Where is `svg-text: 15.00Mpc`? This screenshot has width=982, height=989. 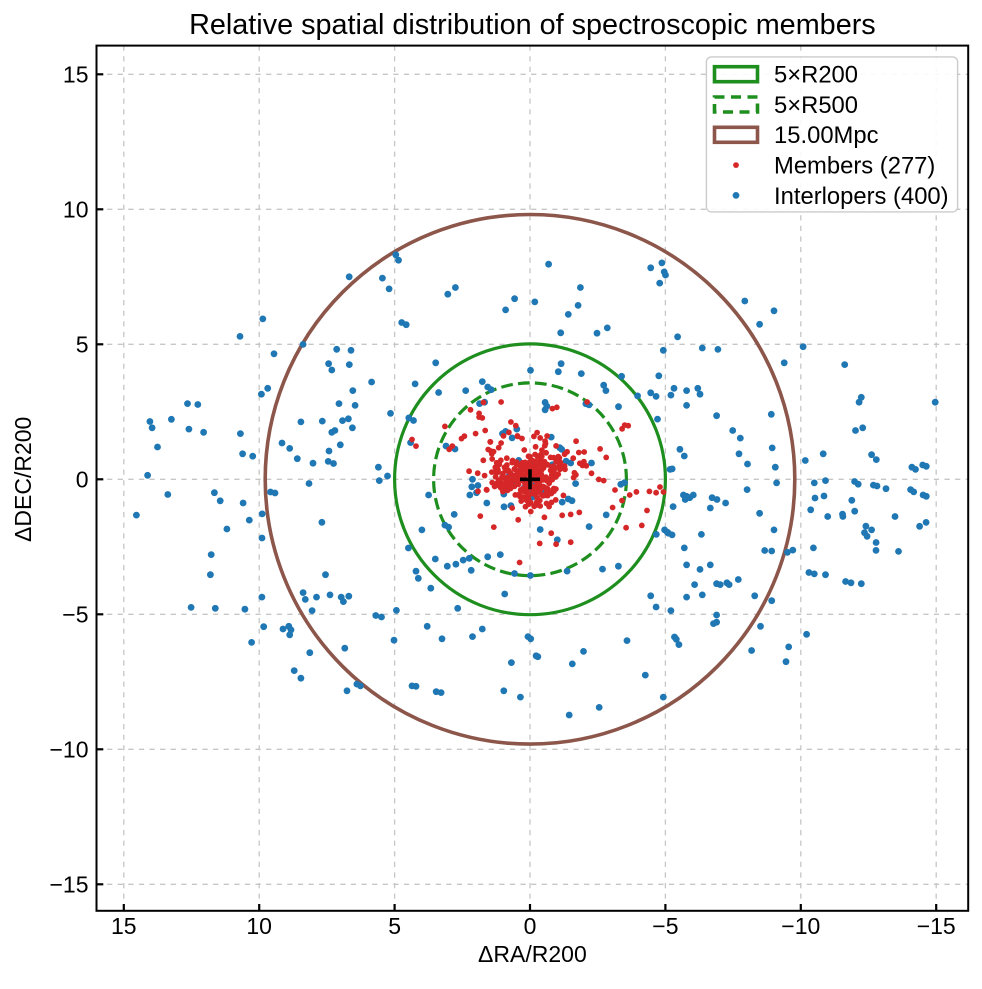
svg-text: 15.00Mpc is located at coordinates (826, 135).